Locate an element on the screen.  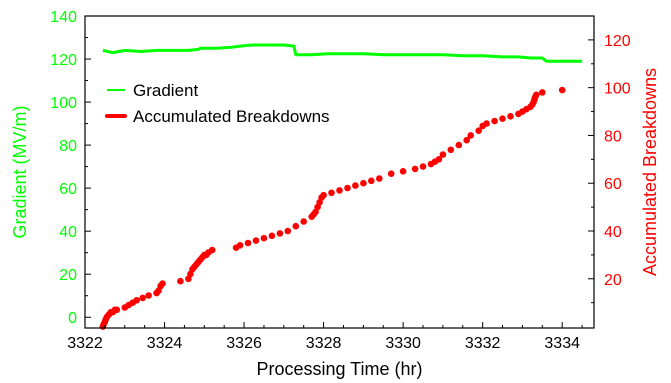
y-left-tick-label: 40 is located at coordinates (68, 232).